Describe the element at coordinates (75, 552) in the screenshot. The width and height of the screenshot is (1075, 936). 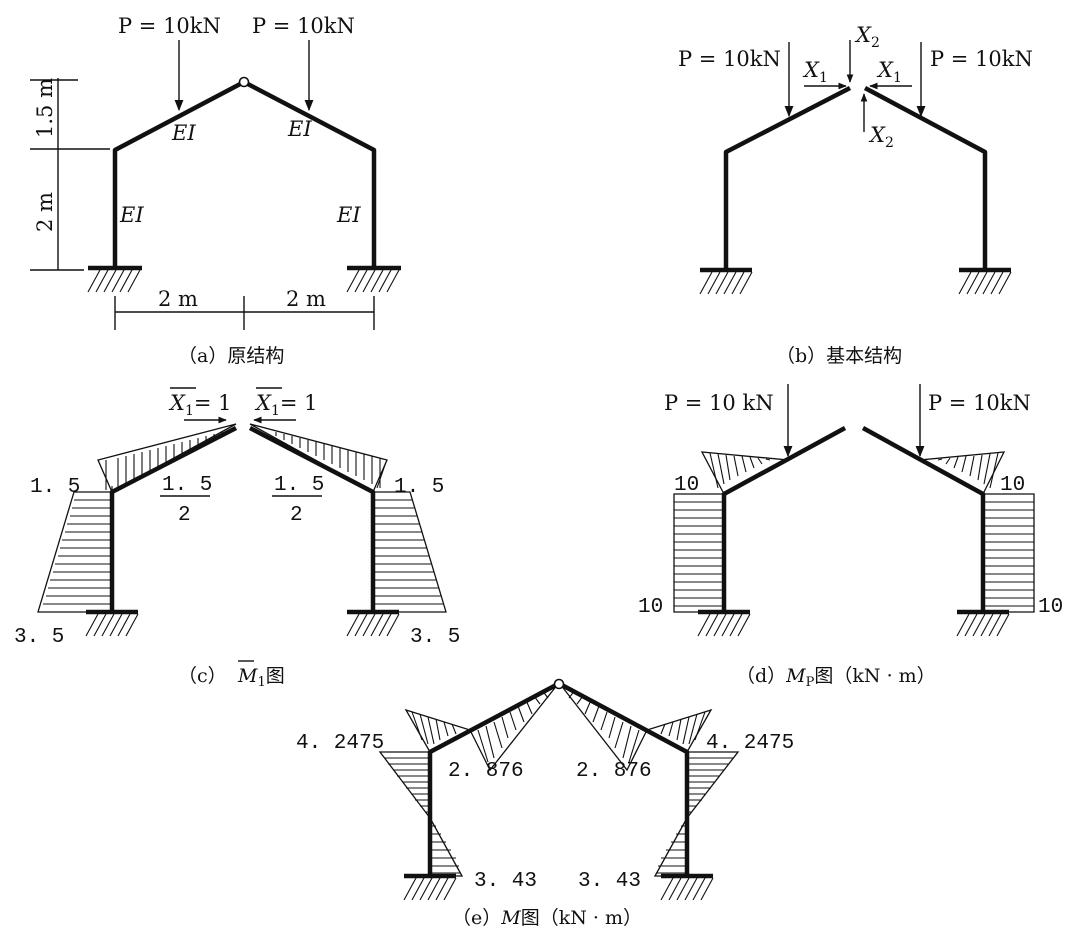
I see `c-left-column-moment` at that location.